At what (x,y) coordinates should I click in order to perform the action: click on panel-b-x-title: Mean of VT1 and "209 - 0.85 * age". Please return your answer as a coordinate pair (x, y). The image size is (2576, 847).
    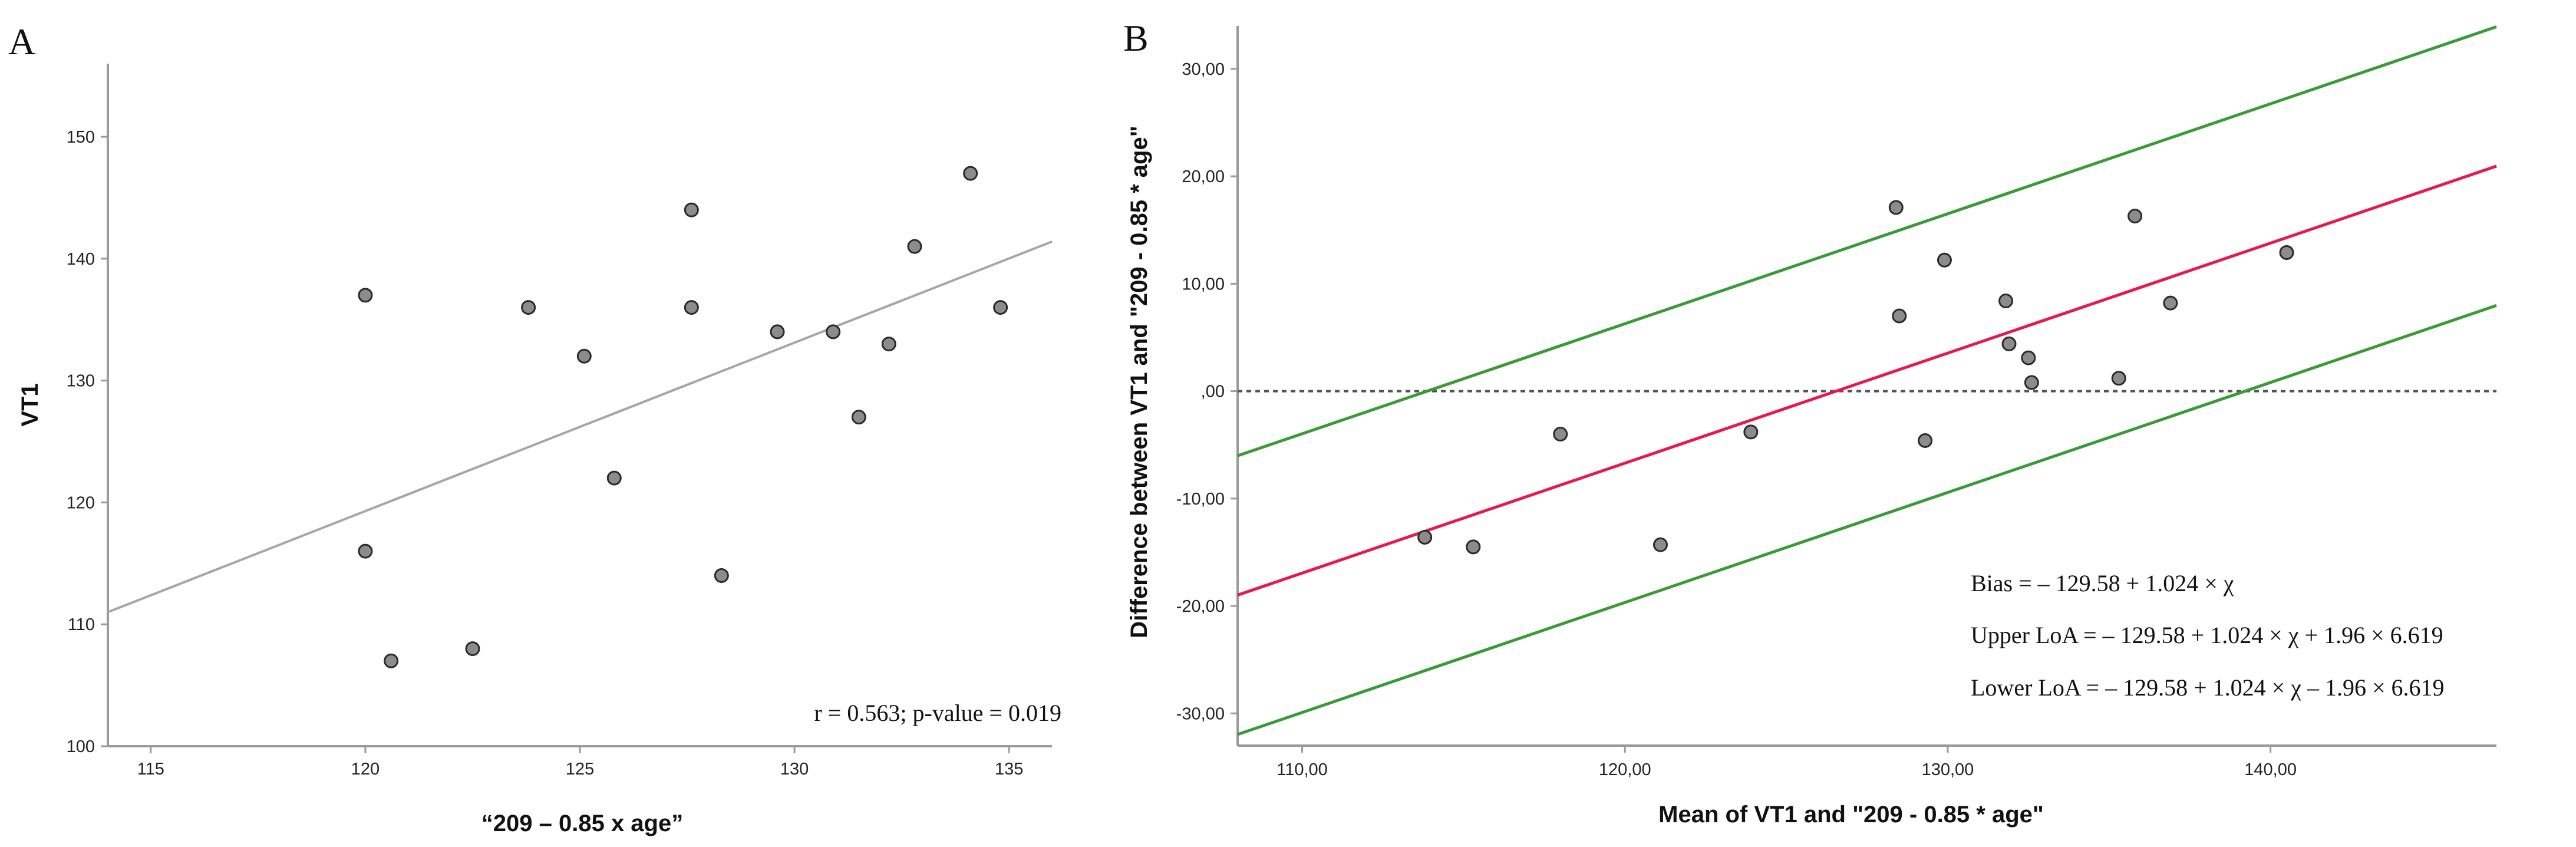
    Looking at the image, I should click on (1851, 815).